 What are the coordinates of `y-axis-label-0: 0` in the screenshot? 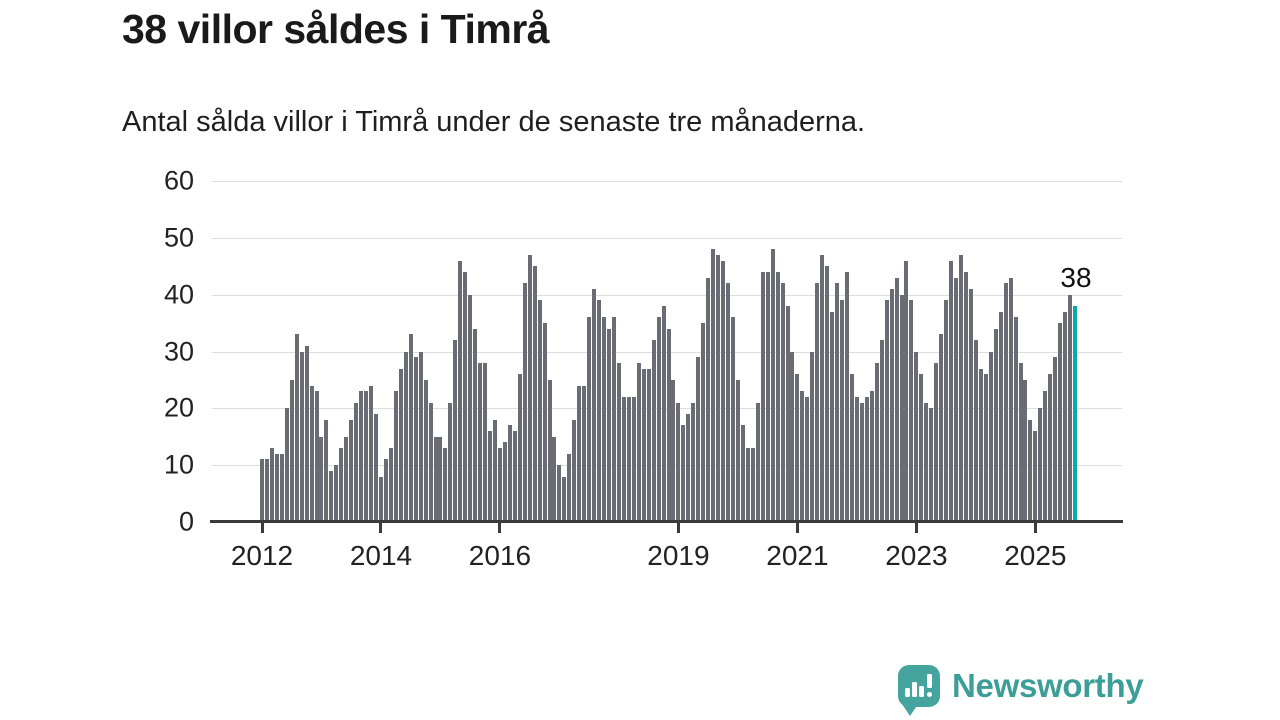 It's located at (186, 521).